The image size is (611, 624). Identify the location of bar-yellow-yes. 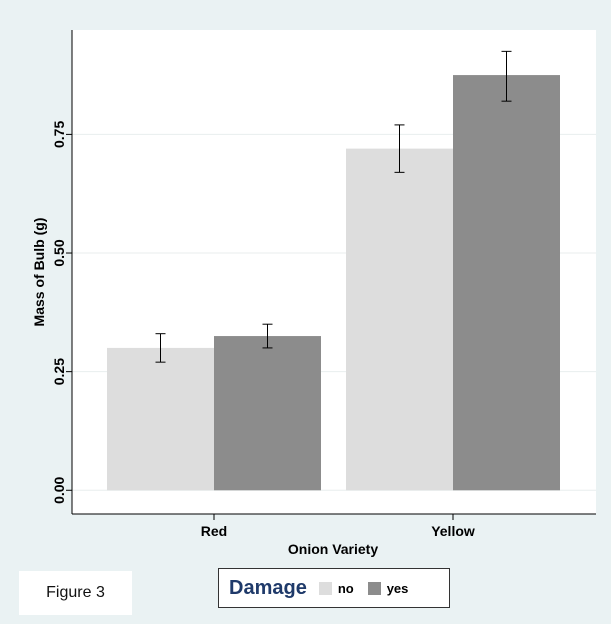
(506, 283).